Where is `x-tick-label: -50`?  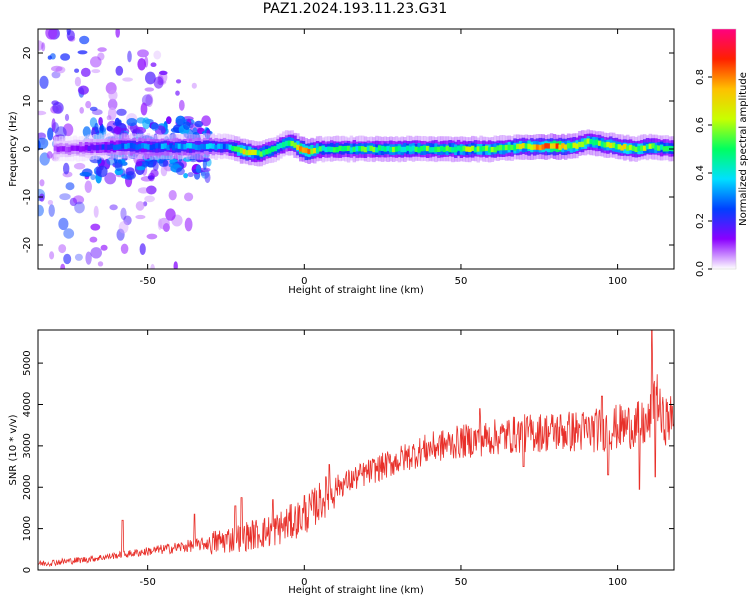 x-tick-label: -50 is located at coordinates (147, 582).